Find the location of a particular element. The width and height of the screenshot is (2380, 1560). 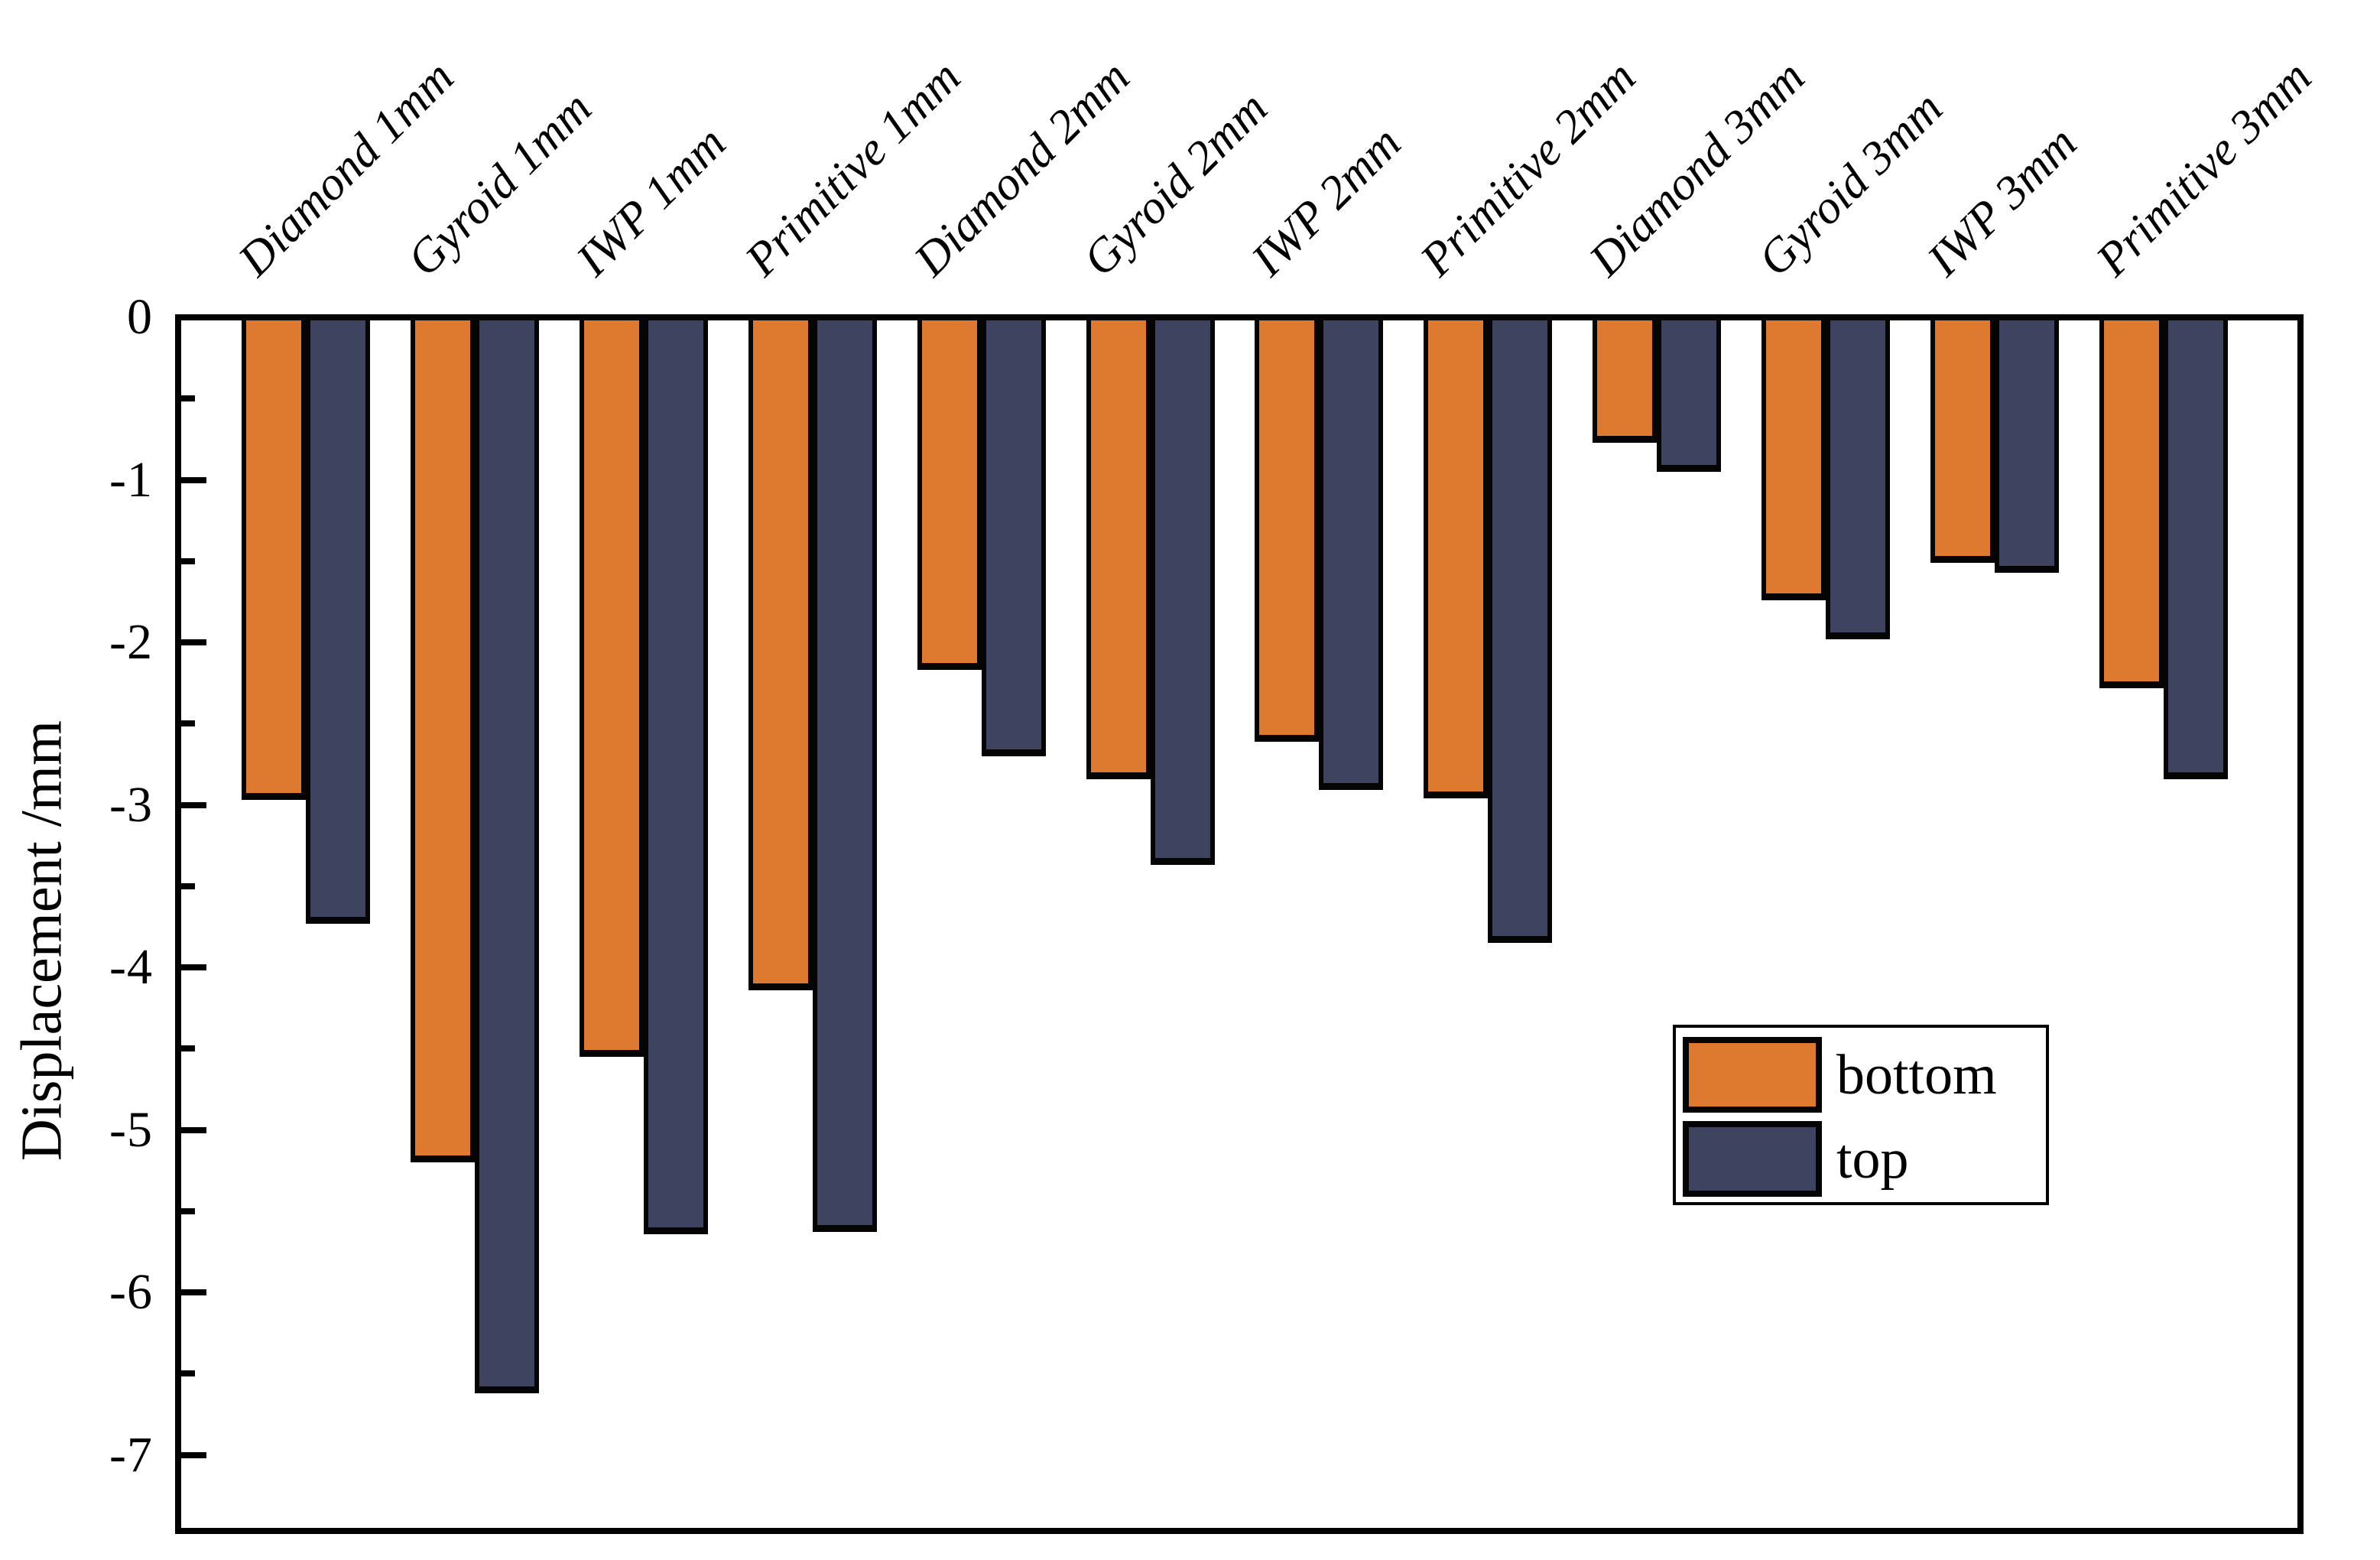

bar-bottom-gyroid-3mm is located at coordinates (1793, 458).